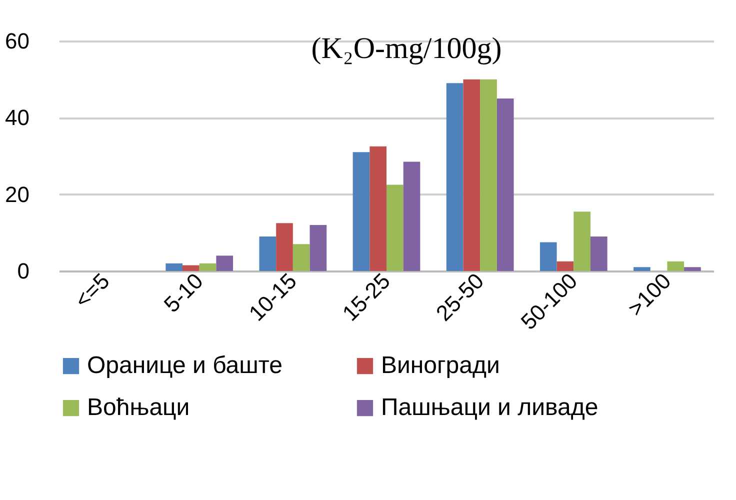 This screenshot has height=500, width=736. Describe the element at coordinates (17, 41) in the screenshot. I see `y-tick-label: 60` at that location.